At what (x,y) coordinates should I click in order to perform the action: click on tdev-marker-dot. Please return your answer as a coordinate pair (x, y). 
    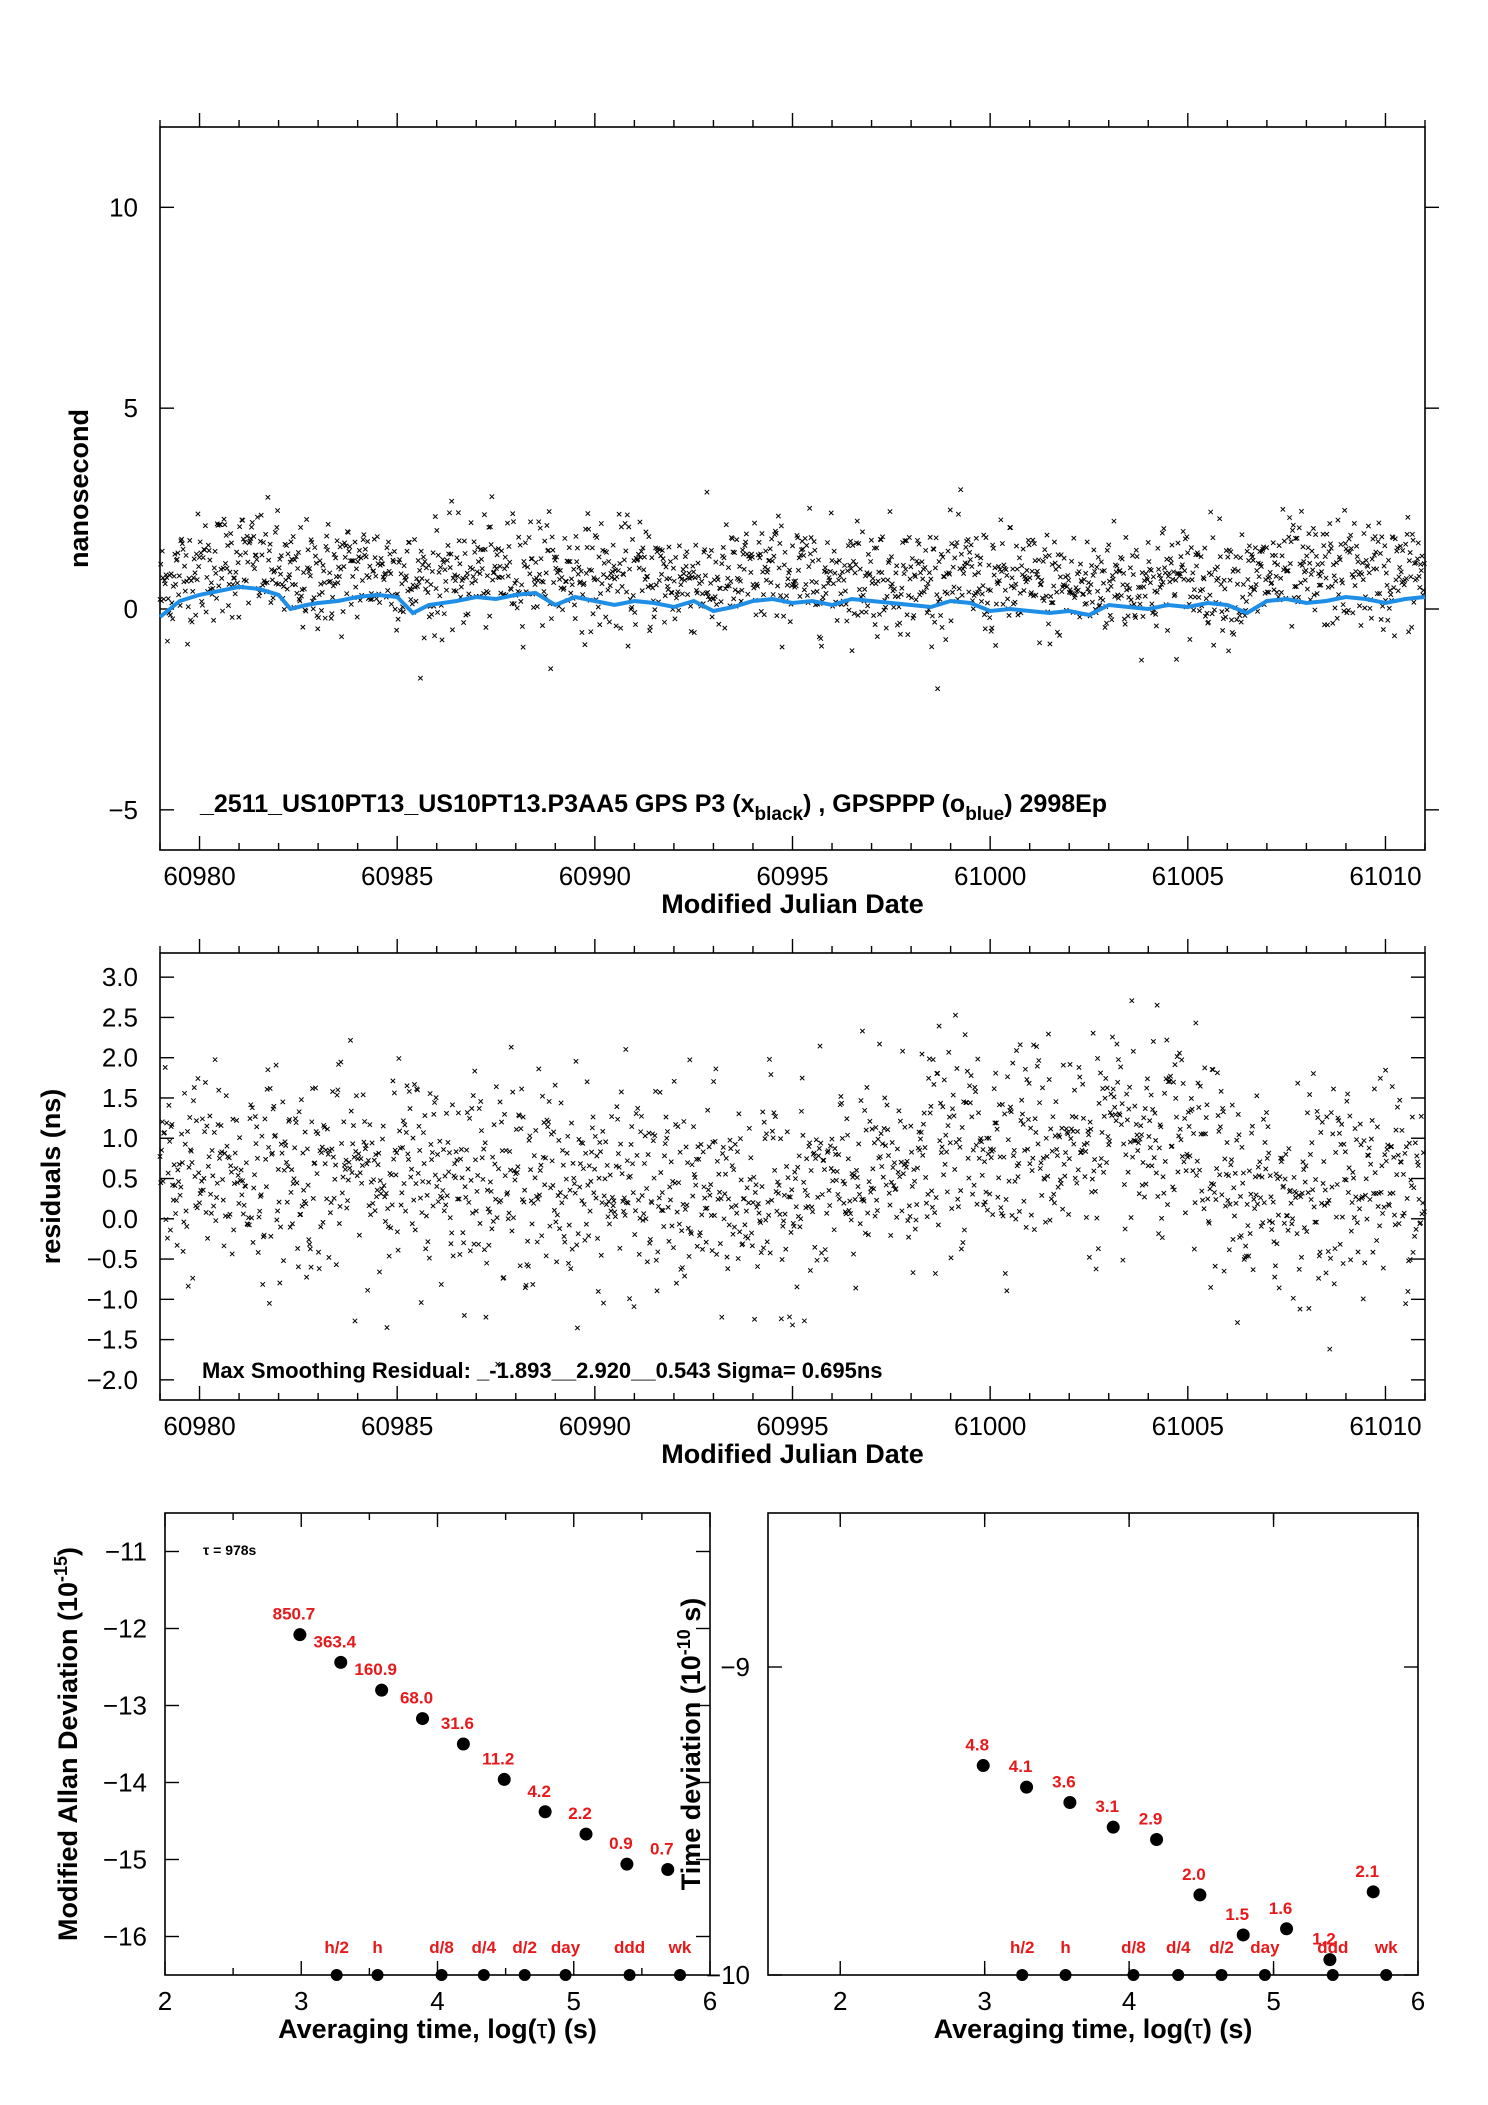
    Looking at the image, I should click on (1022, 1975).